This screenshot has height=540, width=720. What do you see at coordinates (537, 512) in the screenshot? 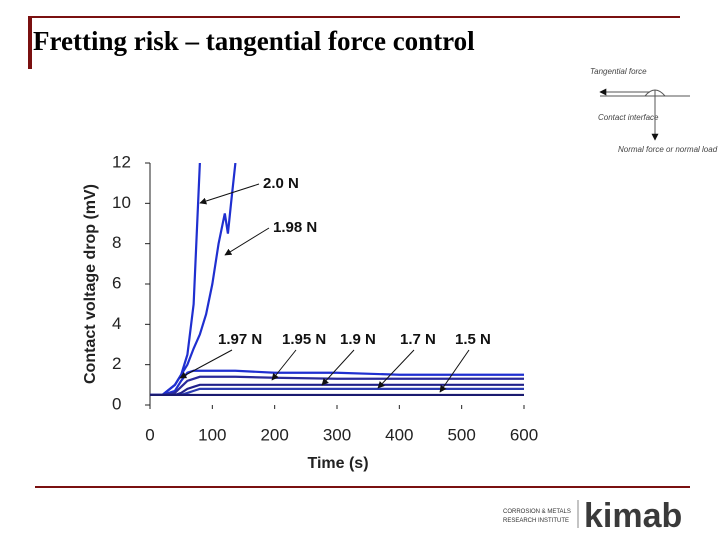
I see `logo-text: CORROSION & METALS` at bounding box center [537, 512].